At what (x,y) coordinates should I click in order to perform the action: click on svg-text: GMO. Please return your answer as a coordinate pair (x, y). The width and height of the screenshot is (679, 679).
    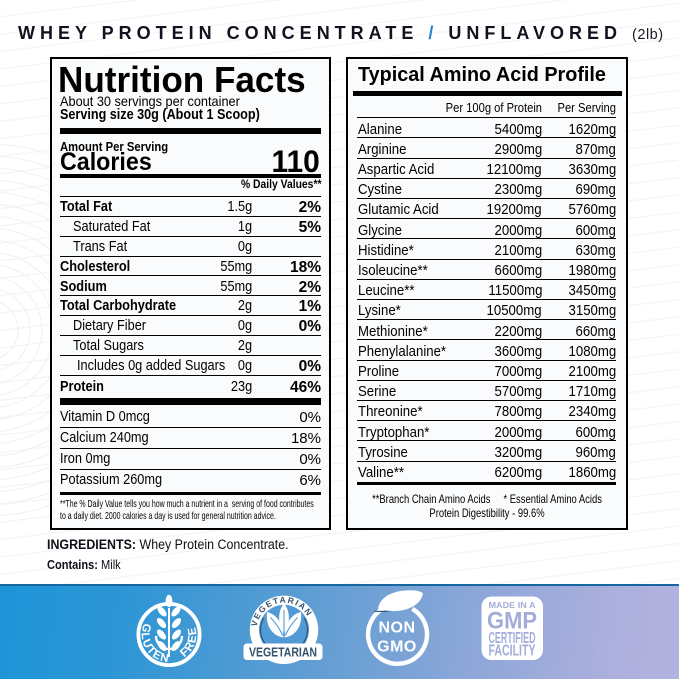
    Looking at the image, I should click on (397, 646).